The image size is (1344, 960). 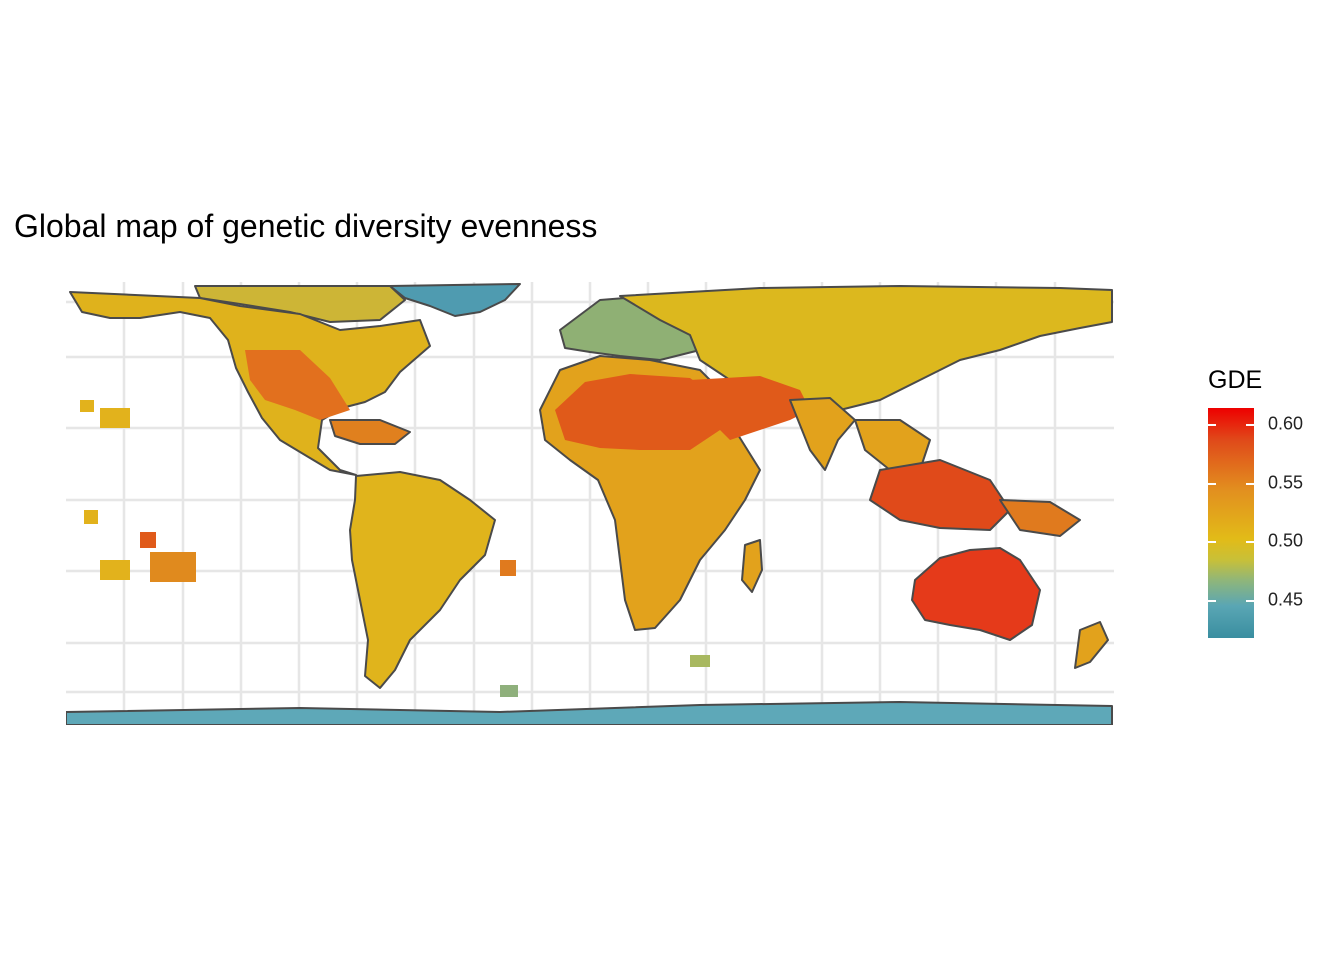 I want to click on north-america, so click(x=250, y=383).